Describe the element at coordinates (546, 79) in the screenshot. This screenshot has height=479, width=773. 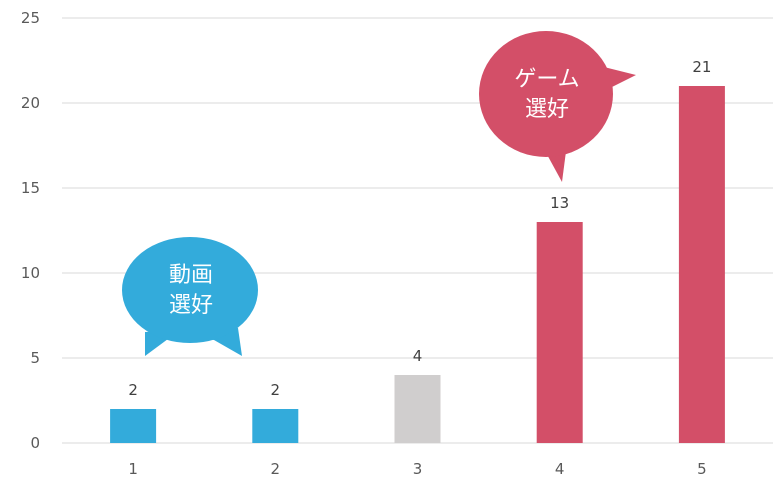
I see `callout-game-line-1: ゲーム` at that location.